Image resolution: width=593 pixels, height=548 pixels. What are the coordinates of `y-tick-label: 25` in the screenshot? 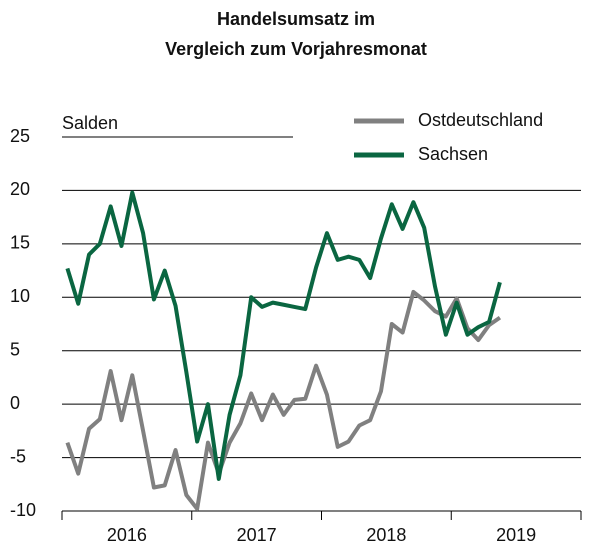 It's located at (20, 136).